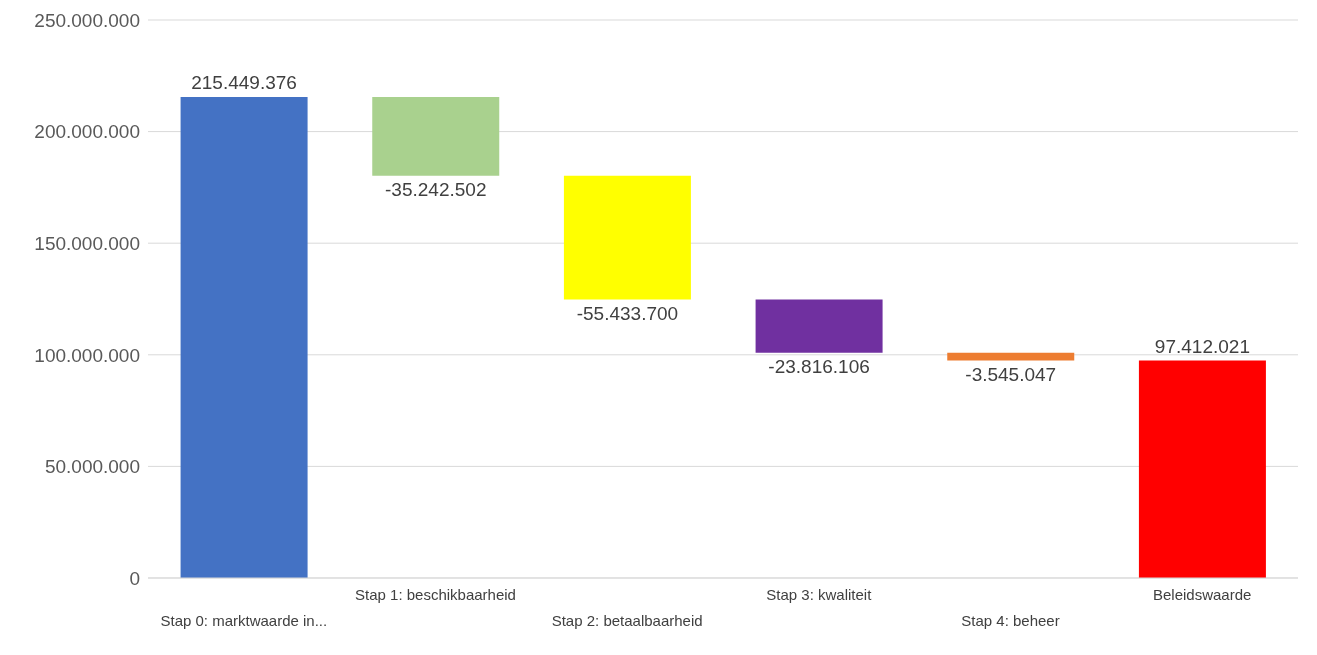 This screenshot has width=1317, height=655. I want to click on x-tick-label: Beleidswaarde, so click(1202, 594).